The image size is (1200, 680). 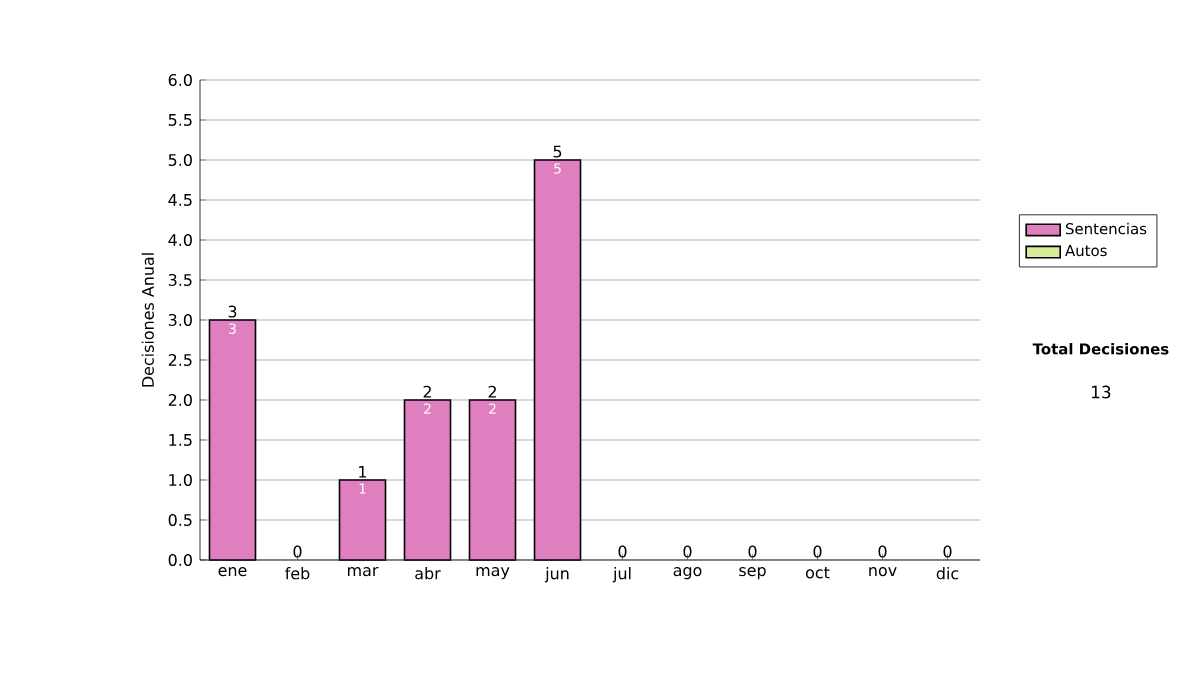 I want to click on text: 13, so click(x=1101, y=392).